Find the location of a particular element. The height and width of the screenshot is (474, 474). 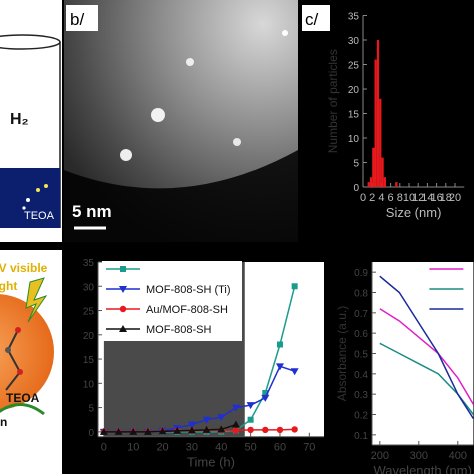

y-axis-label: Number of particles is located at coordinates (333, 101).